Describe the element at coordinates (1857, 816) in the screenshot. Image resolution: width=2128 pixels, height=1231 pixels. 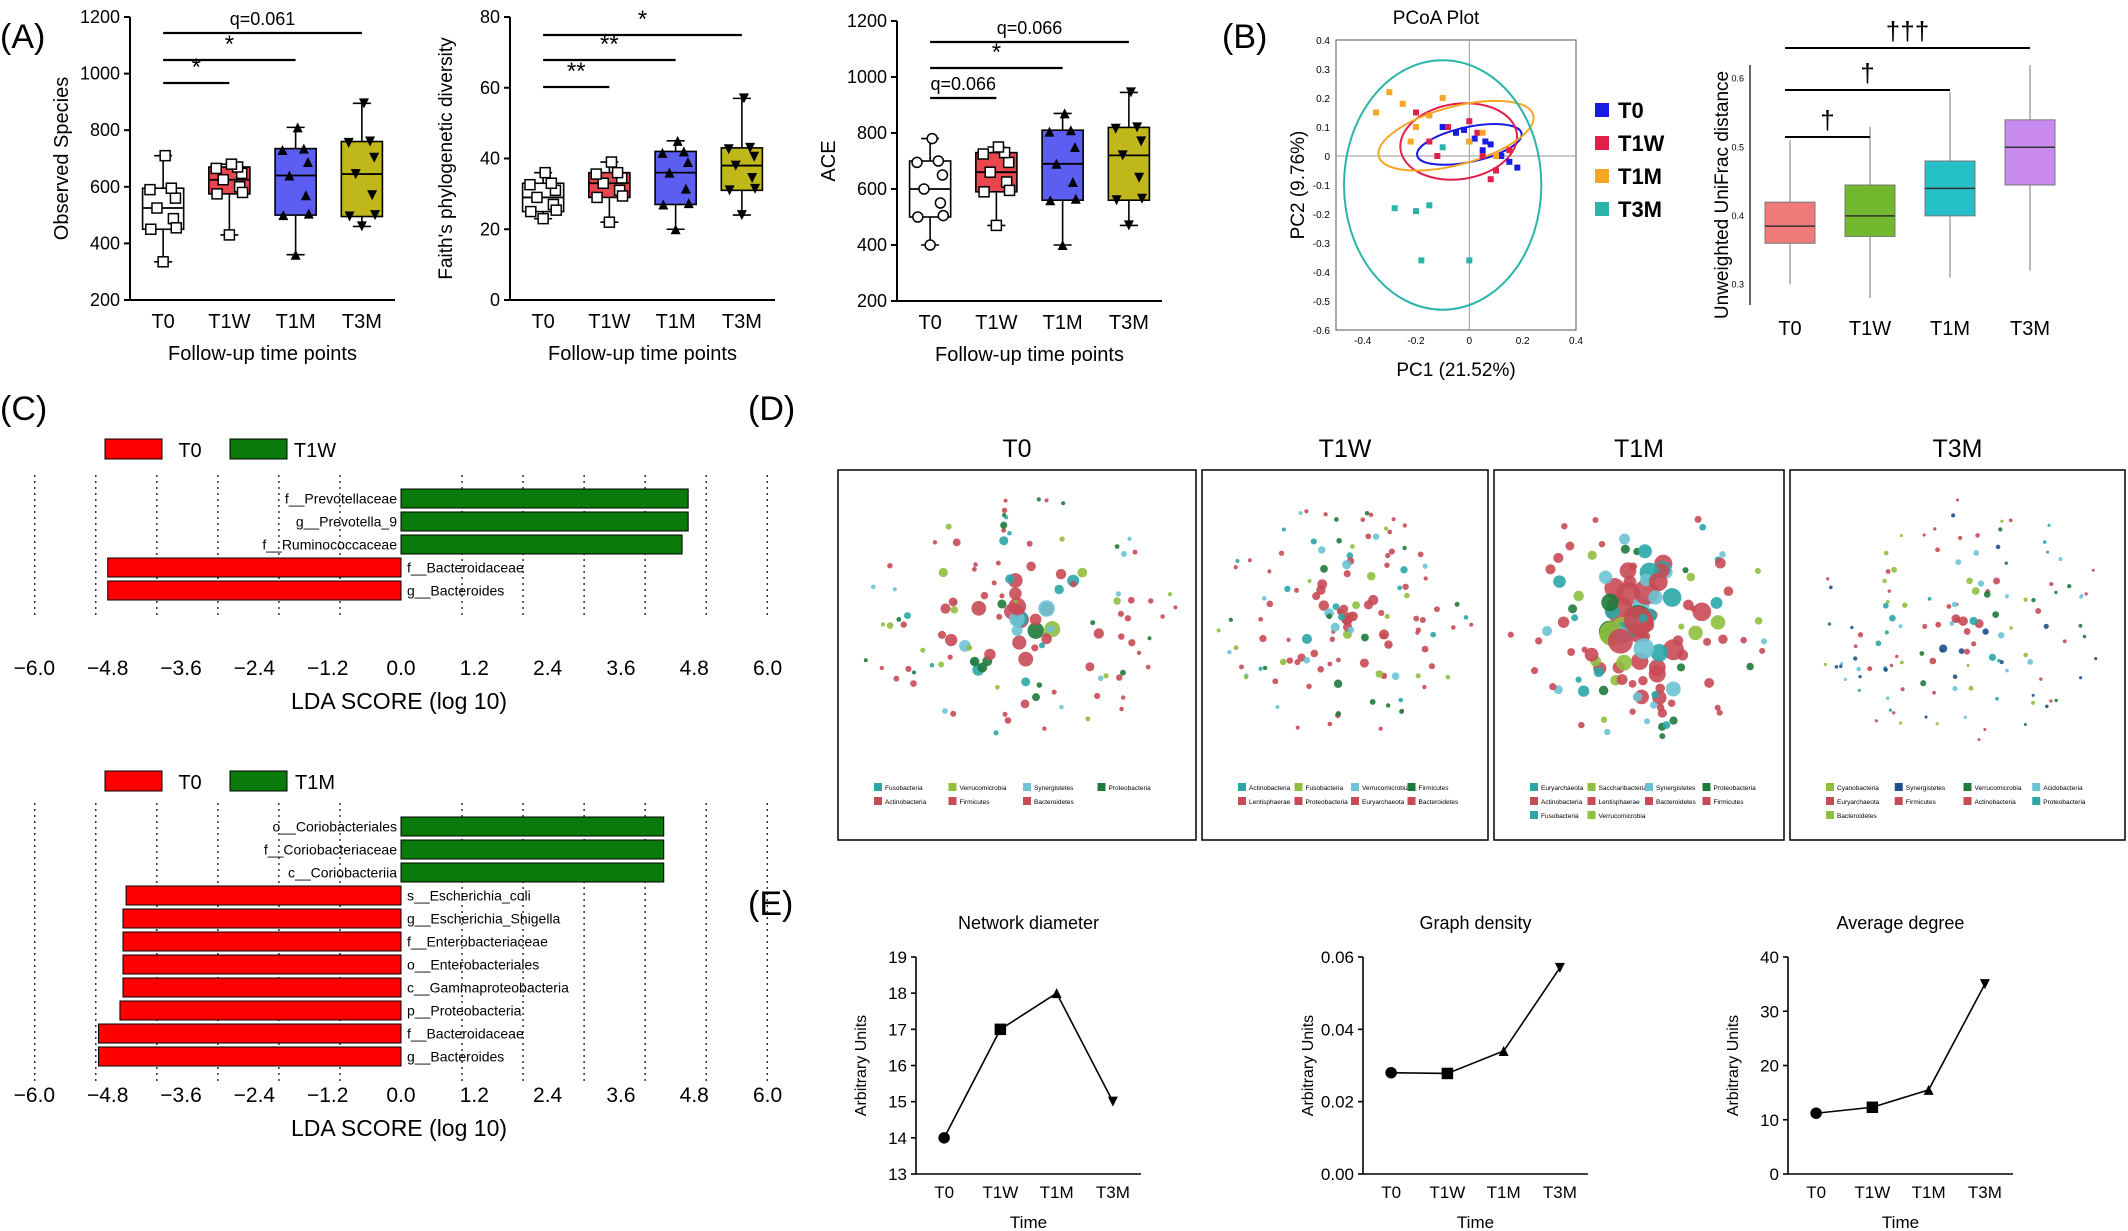
I see `network-legend-label: Bacteroidetes` at that location.